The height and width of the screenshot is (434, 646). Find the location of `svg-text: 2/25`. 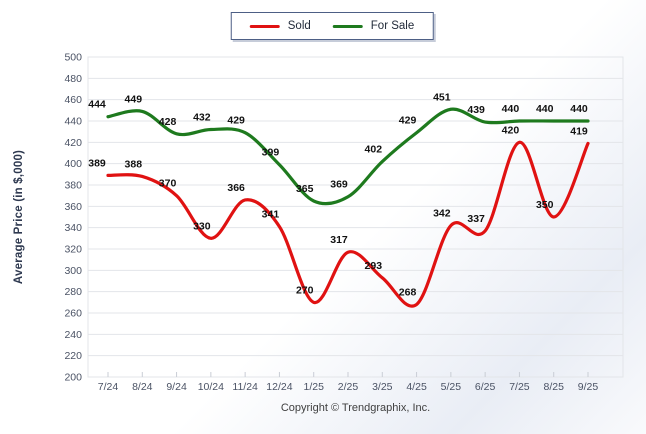

svg-text: 2/25 is located at coordinates (348, 387).